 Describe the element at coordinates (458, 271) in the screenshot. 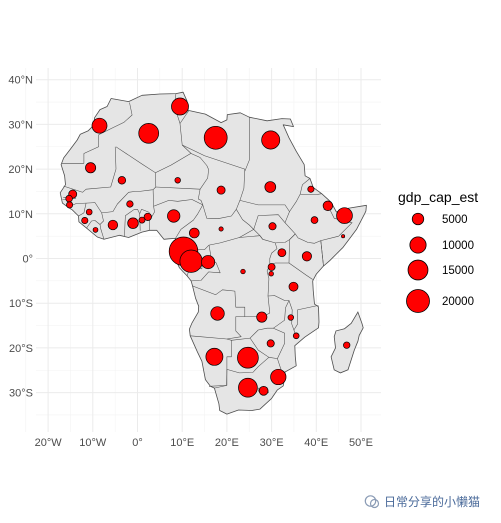

I see `legend-entry-label: 15000` at that location.